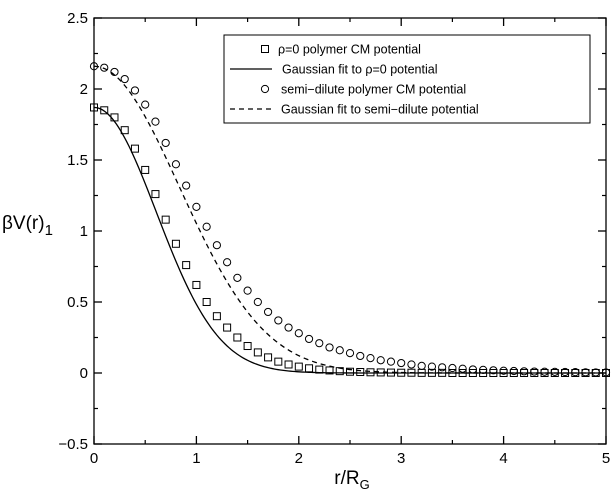  What do you see at coordinates (365, 484) in the screenshot?
I see `x-axis-label-subscript: G` at bounding box center [365, 484].